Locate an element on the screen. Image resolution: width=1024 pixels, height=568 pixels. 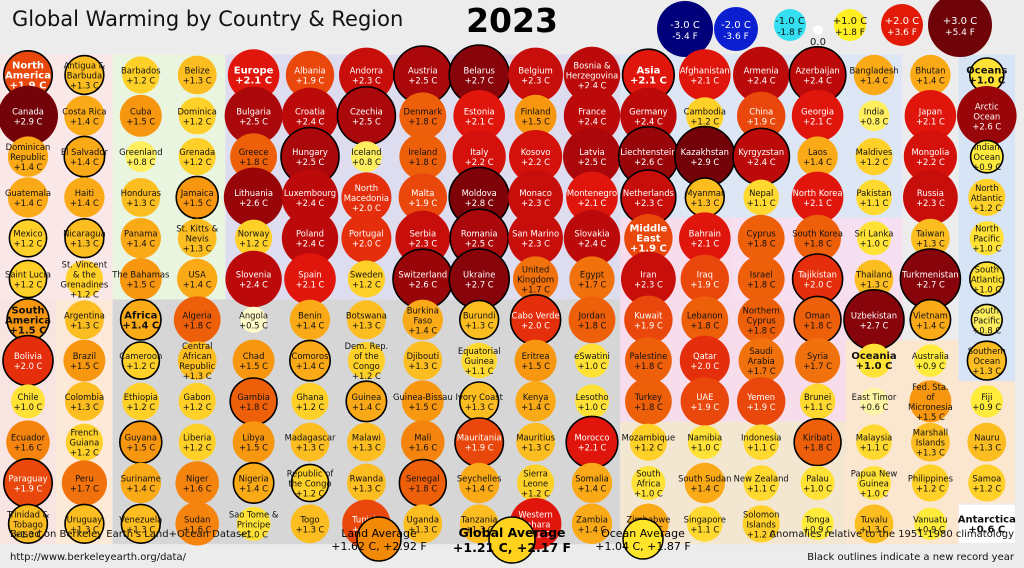
bubble-label: Netherlands is located at coordinates (648, 193).